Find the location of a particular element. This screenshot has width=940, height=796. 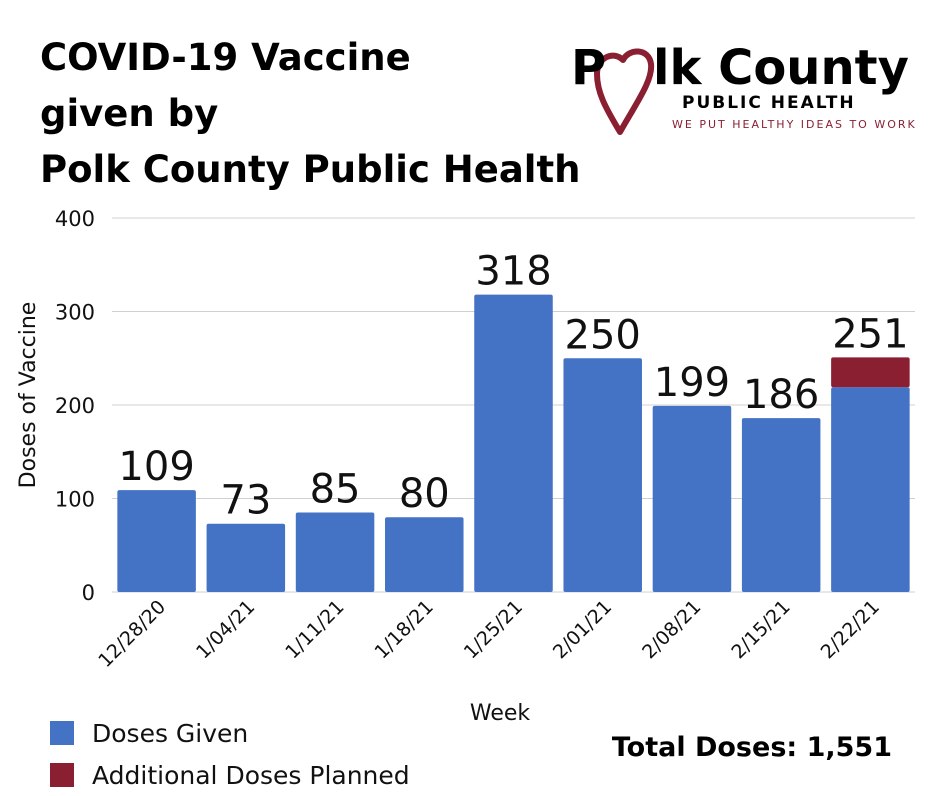

x-tick-label: 2/15/21 is located at coordinates (760, 629).